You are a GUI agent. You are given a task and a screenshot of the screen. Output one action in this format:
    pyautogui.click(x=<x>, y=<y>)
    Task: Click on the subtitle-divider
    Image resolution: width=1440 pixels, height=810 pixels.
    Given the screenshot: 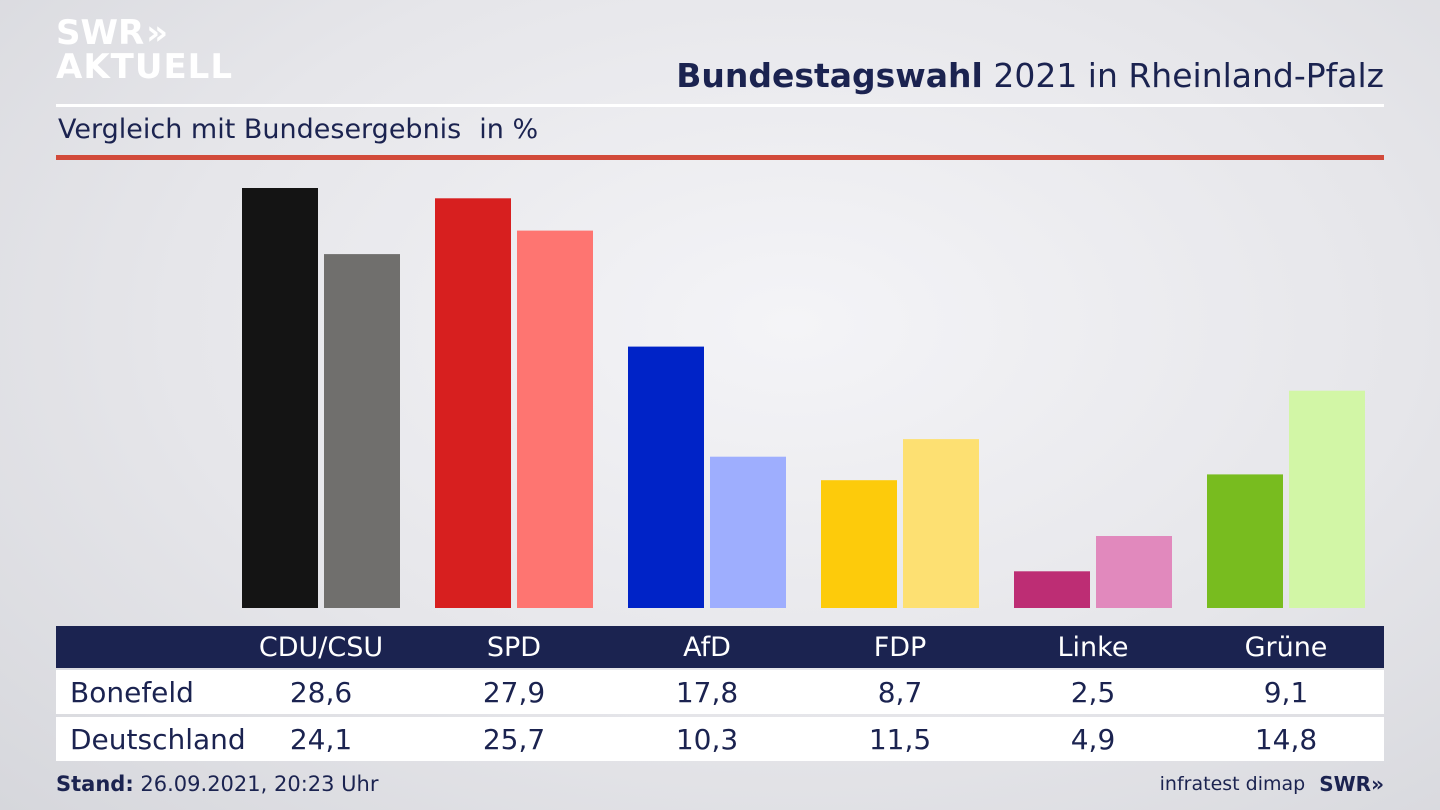 What is the action you would take?
    pyautogui.click(x=720, y=157)
    